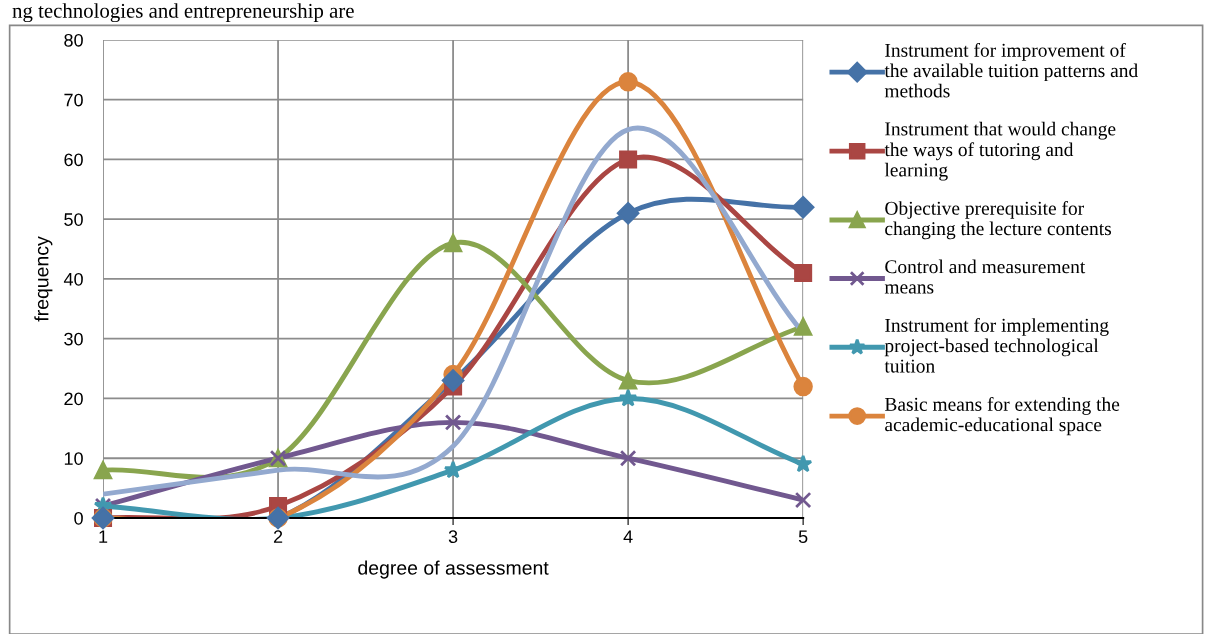  I want to click on legend-label: Basic means for extending the academic-educational space, so click(1002, 416).